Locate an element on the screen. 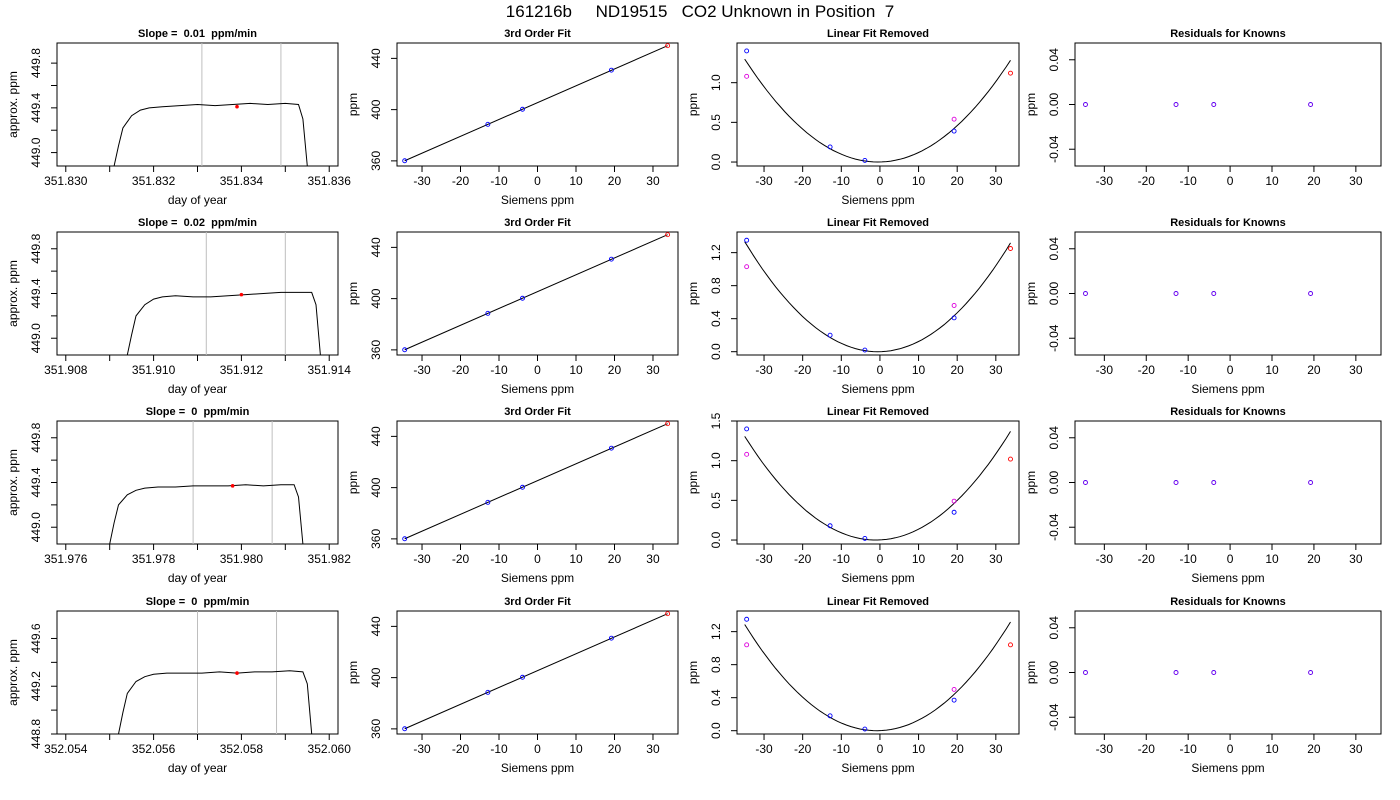 This screenshot has height=800, width=1400. y-tick-label: 360 is located at coordinates (376, 350).